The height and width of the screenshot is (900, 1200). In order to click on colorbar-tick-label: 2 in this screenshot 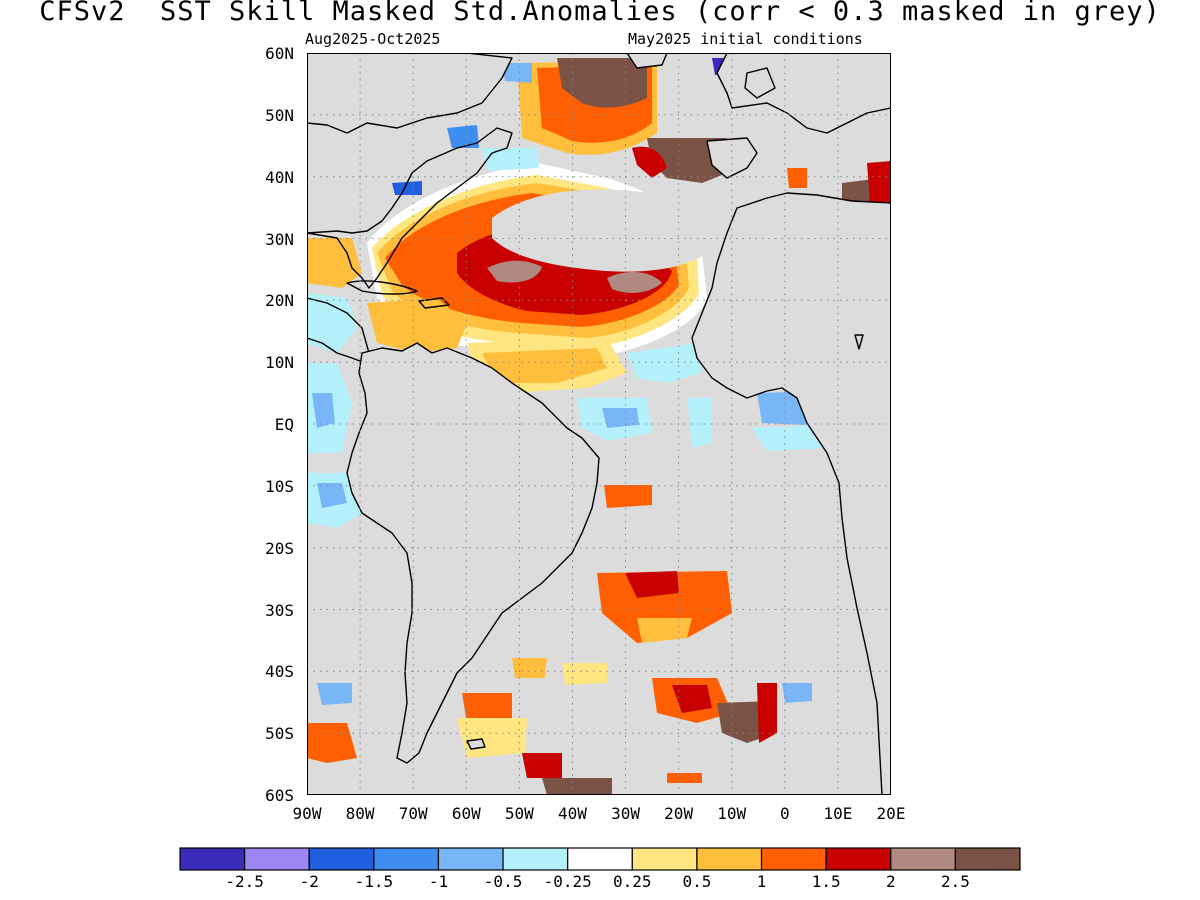, I will do `click(890, 881)`.